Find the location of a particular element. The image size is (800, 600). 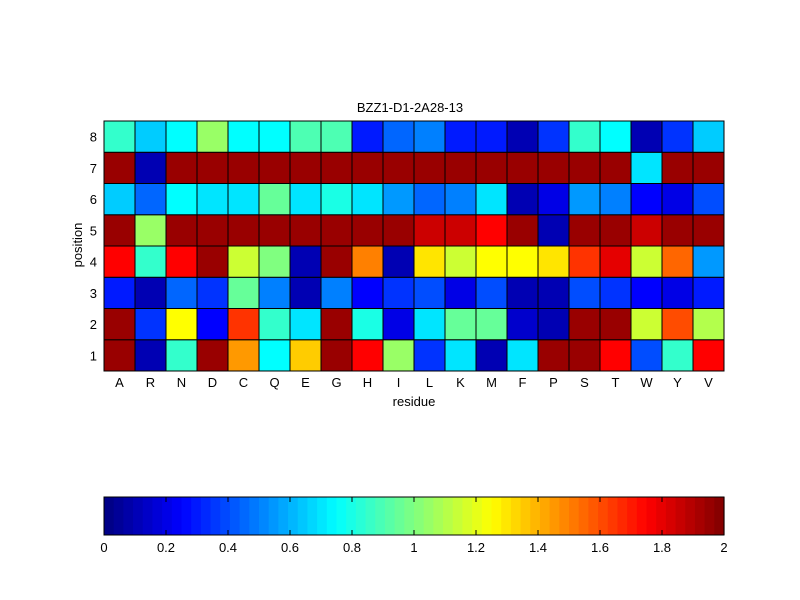

y-tick-label: 4 is located at coordinates (93, 262).